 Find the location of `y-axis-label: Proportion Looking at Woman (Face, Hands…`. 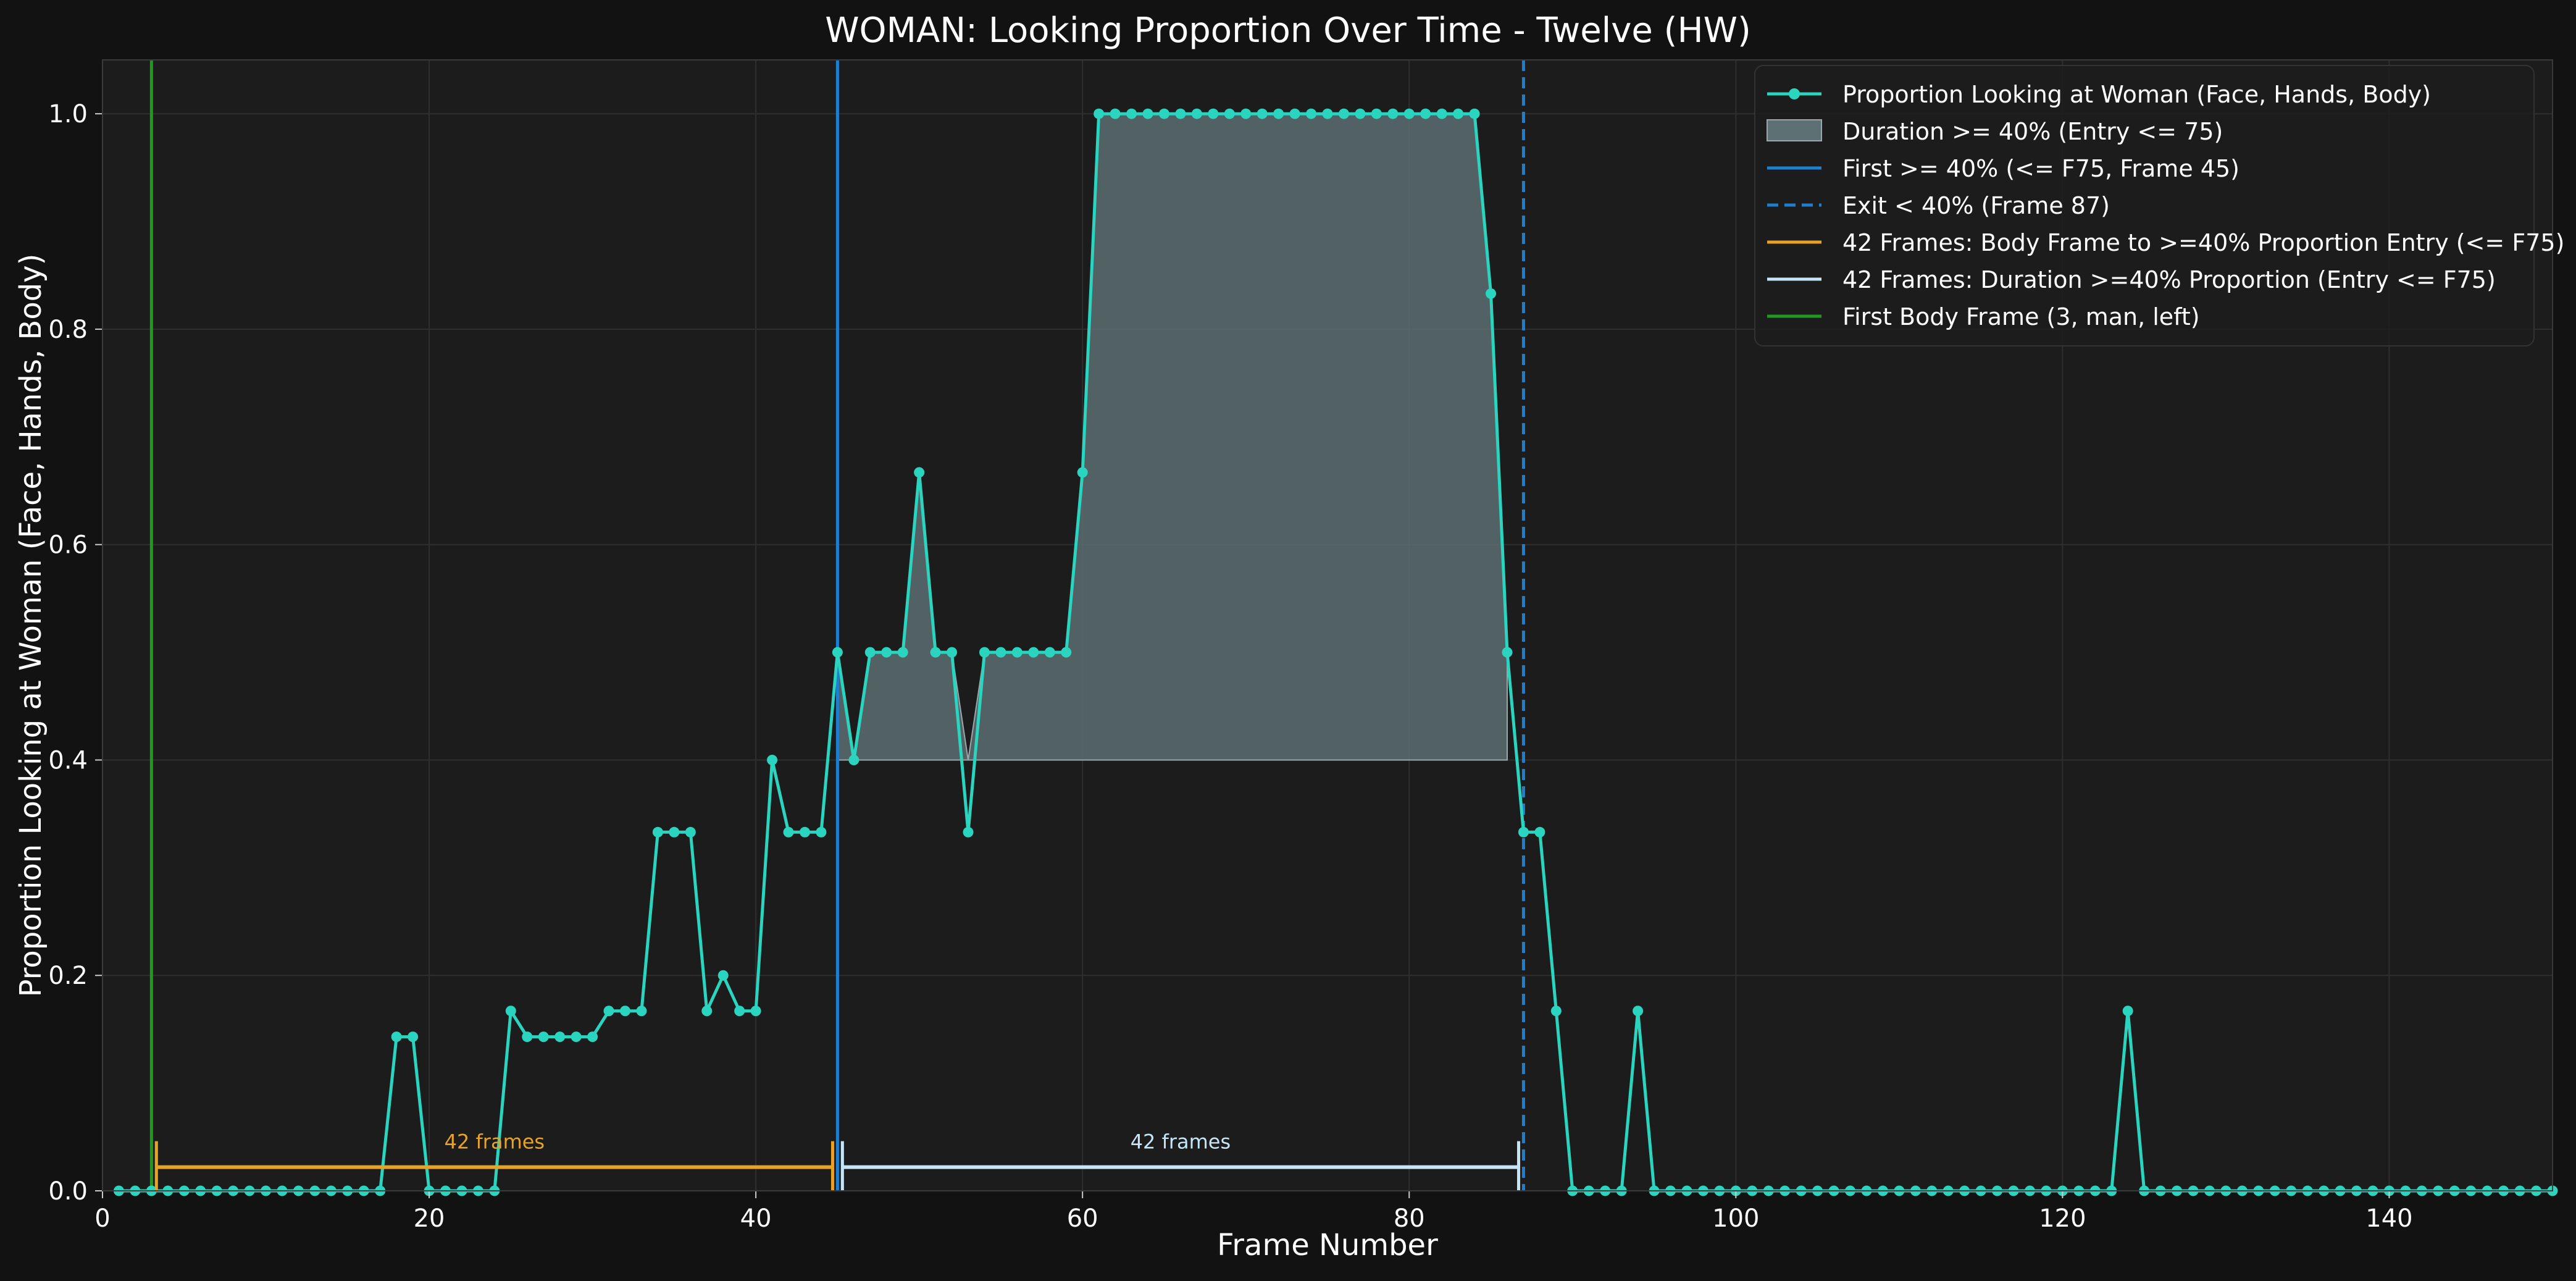

y-axis-label: Proportion Looking at Woman (Face, Hands… is located at coordinates (31, 626).